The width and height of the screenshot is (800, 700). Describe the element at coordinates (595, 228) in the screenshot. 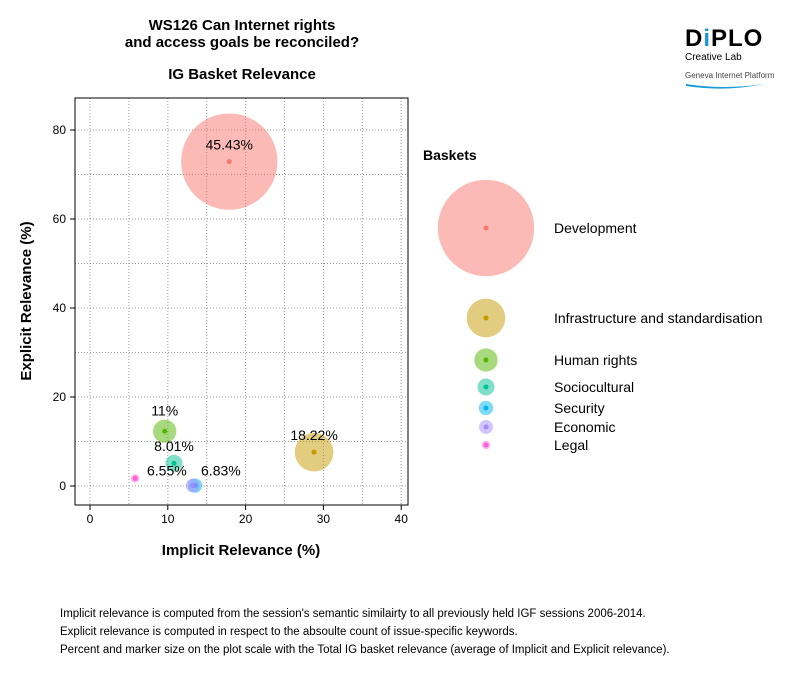

I see `legend-label: Development` at that location.